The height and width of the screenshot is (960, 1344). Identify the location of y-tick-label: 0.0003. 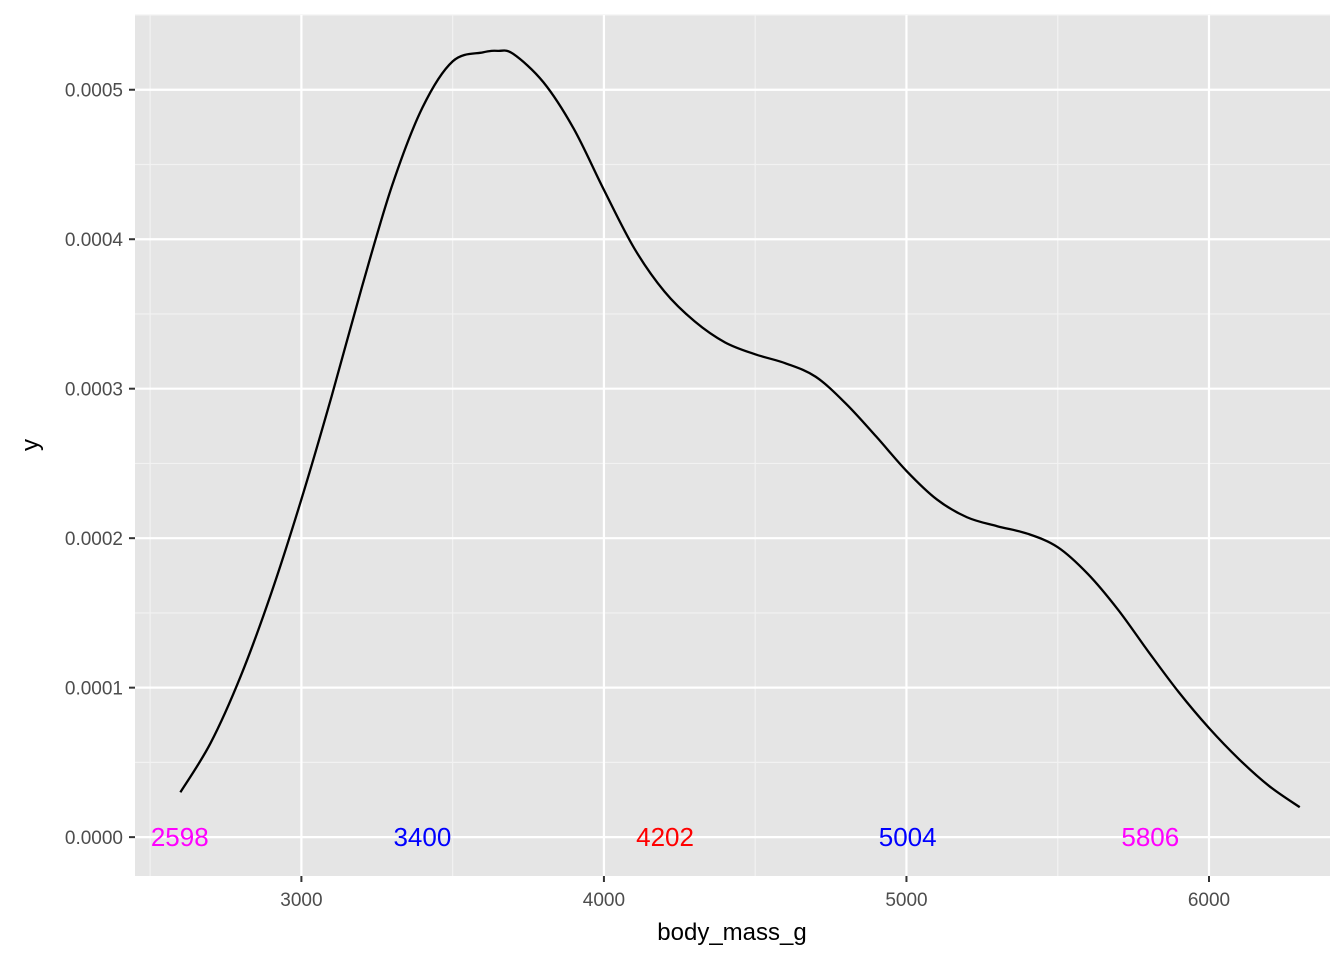
(94, 390).